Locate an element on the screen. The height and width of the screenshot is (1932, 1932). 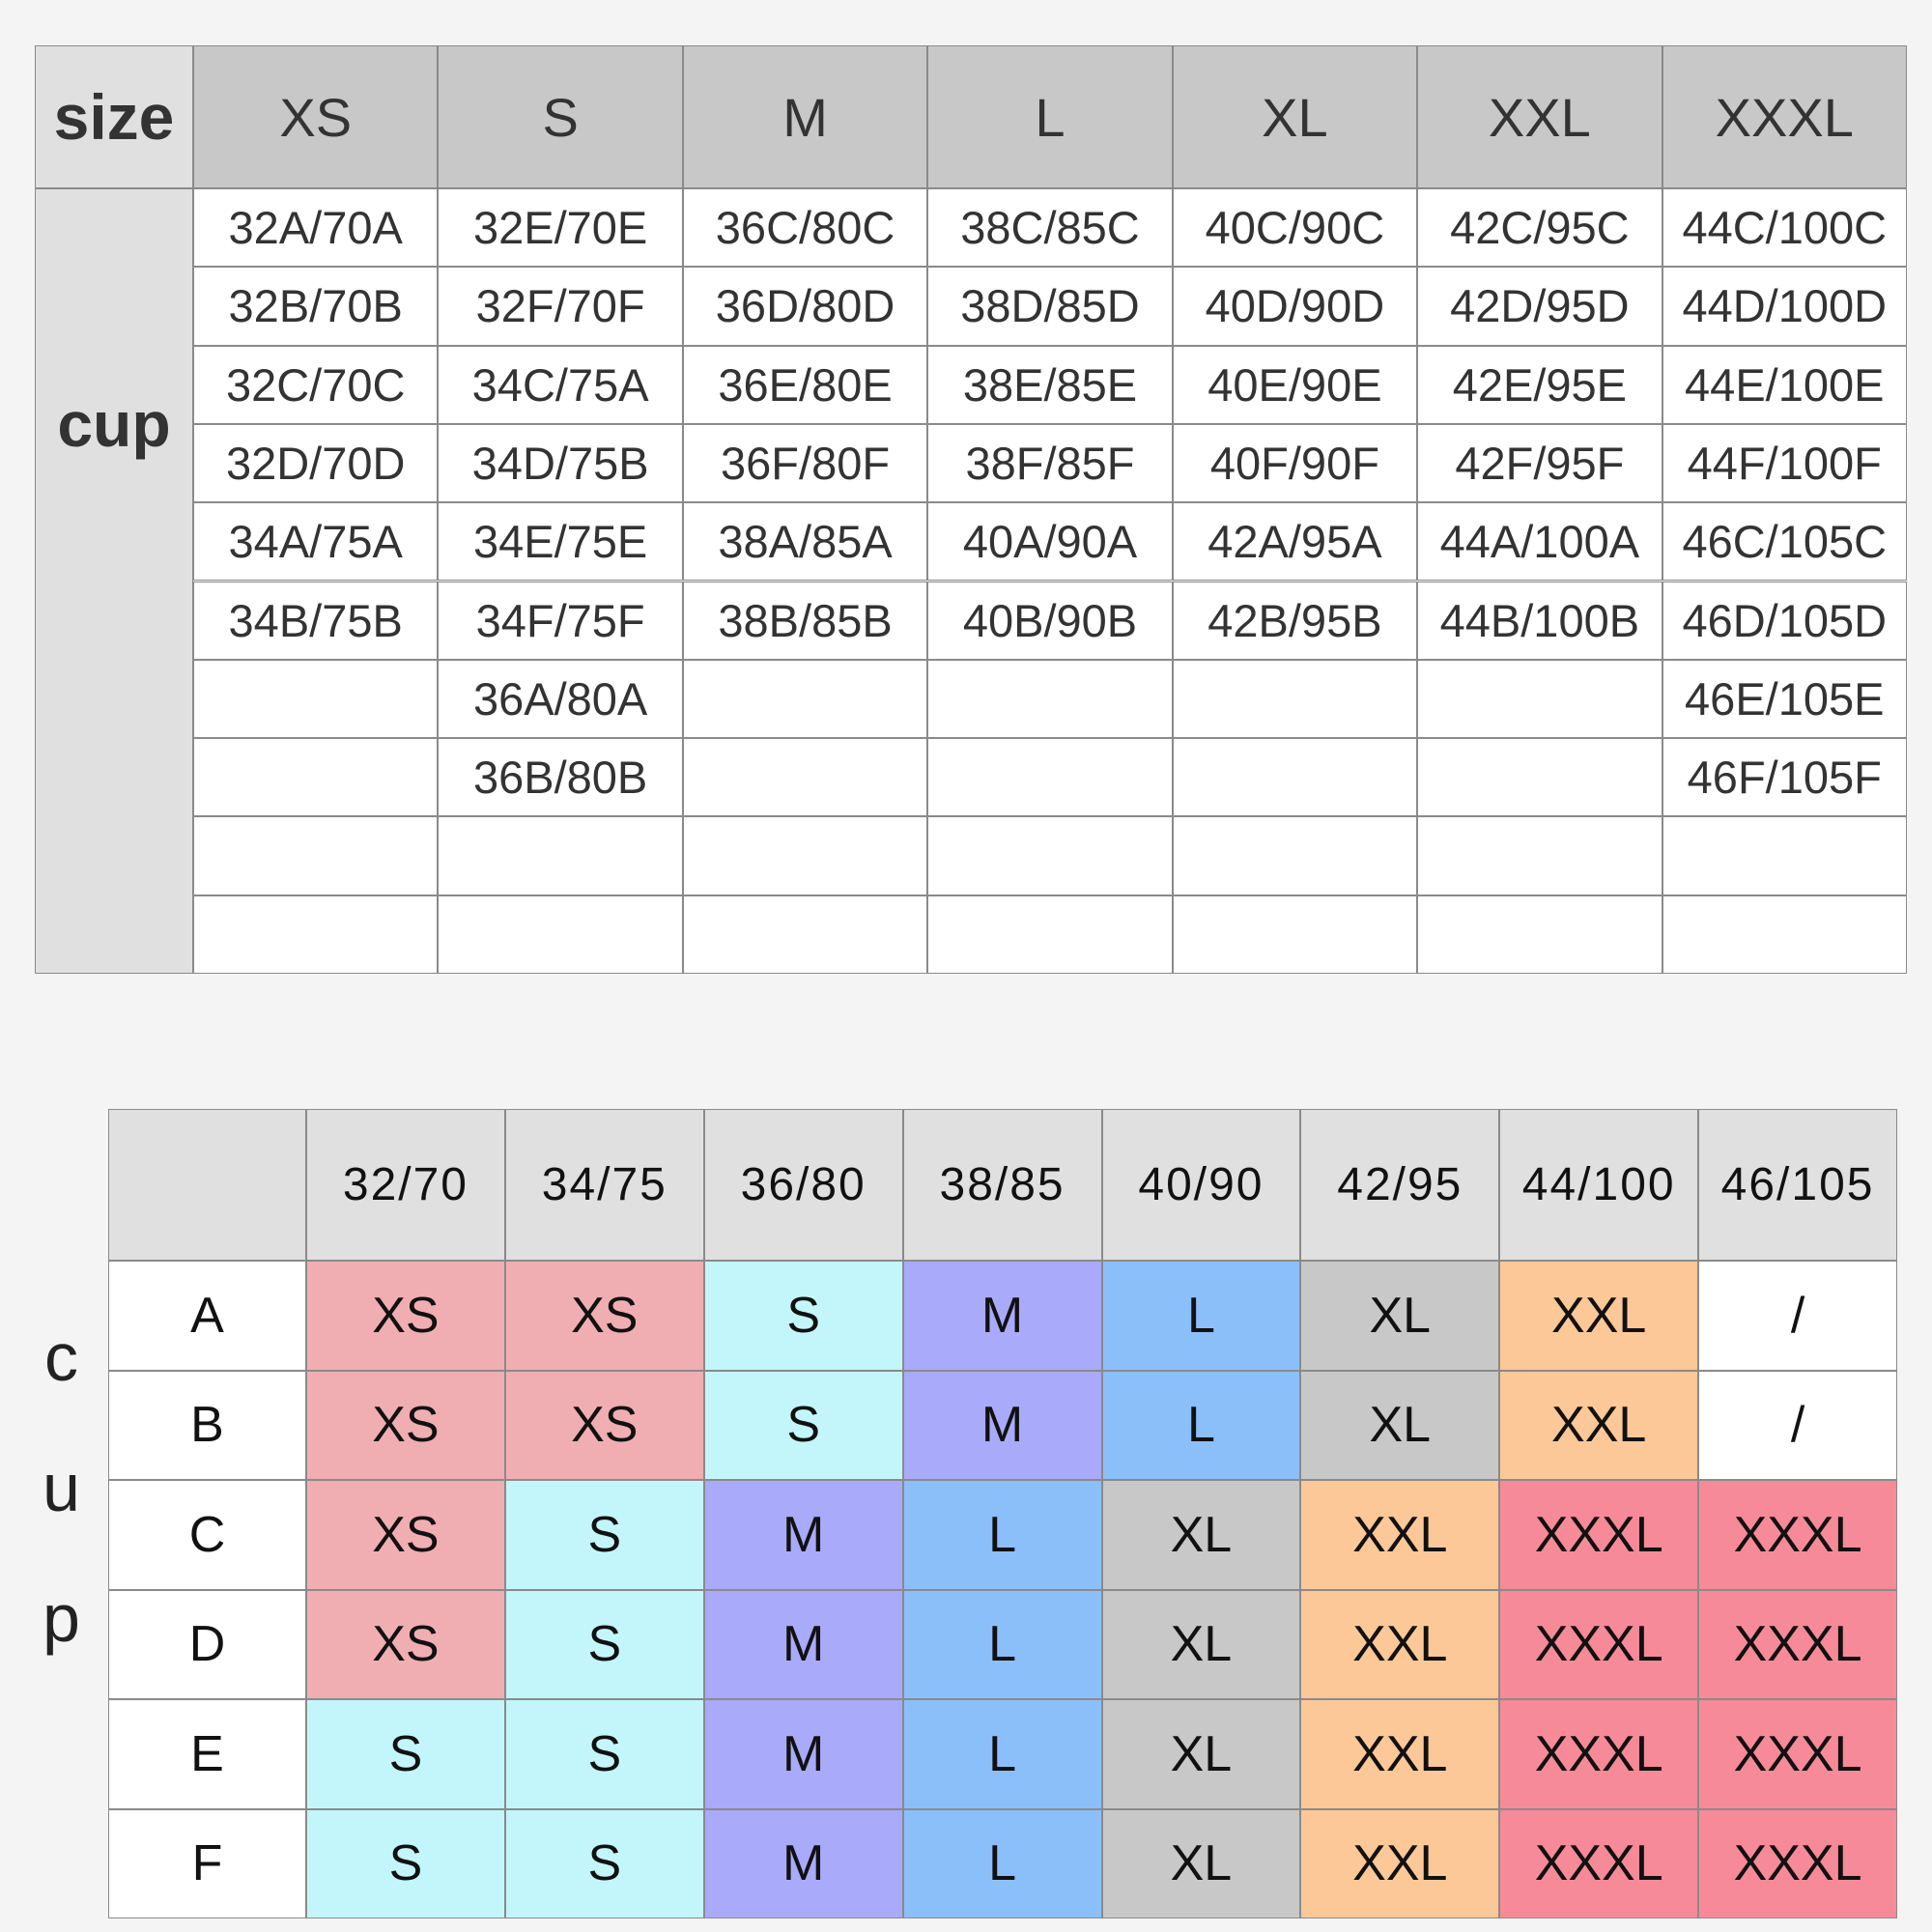
size-cell: 46E/105E is located at coordinates (1784, 699).